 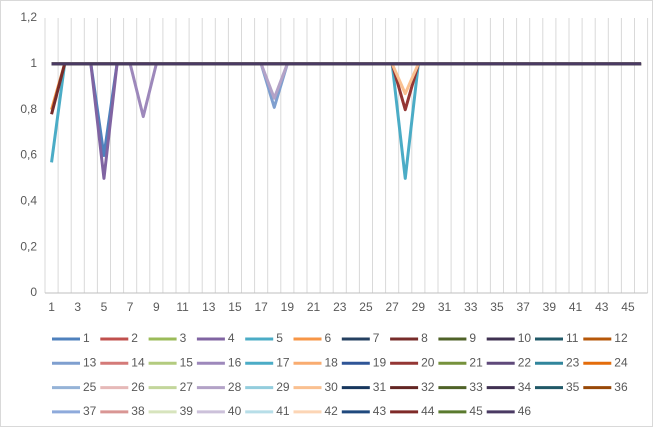 What do you see at coordinates (28, 109) in the screenshot?
I see `y-tick-label: 0,8` at bounding box center [28, 109].